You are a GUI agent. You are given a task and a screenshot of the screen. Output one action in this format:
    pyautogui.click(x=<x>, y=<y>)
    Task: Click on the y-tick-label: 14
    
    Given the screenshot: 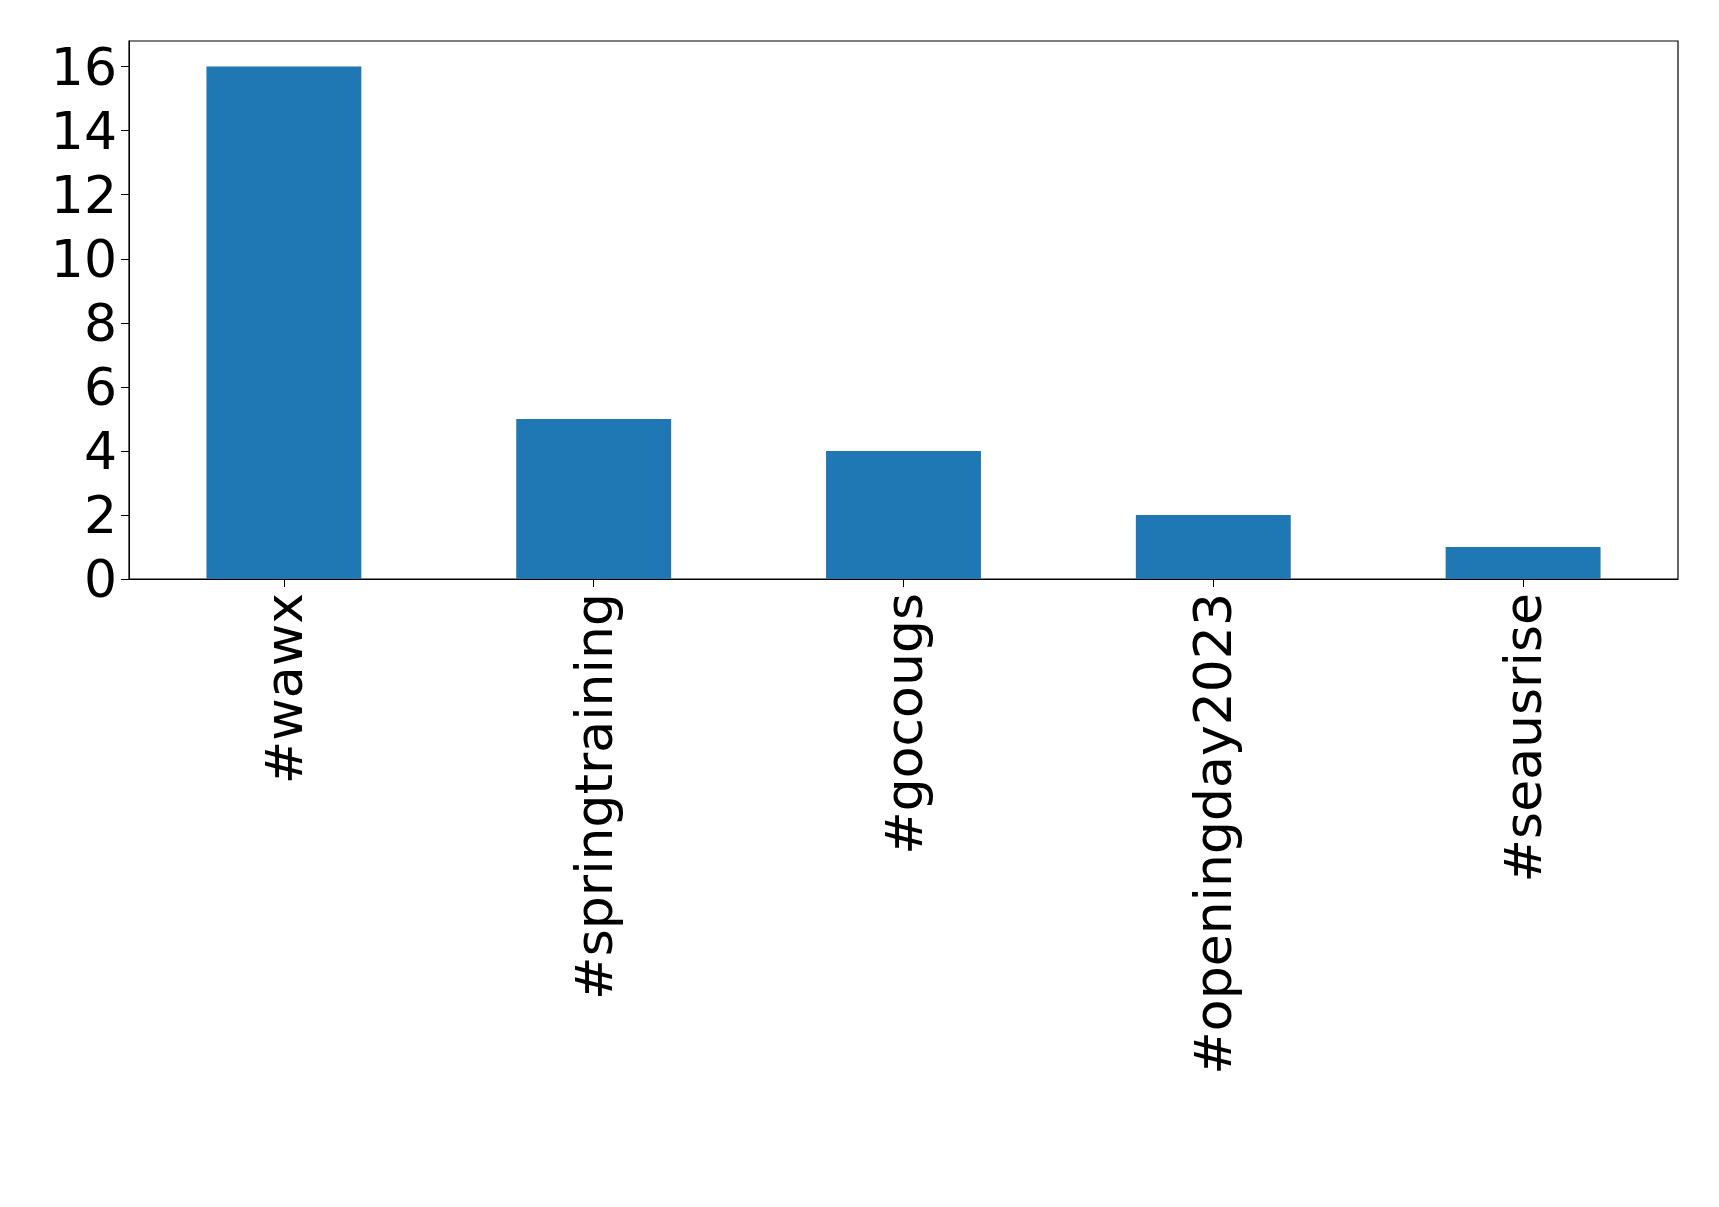 What is the action you would take?
    pyautogui.click(x=83, y=130)
    